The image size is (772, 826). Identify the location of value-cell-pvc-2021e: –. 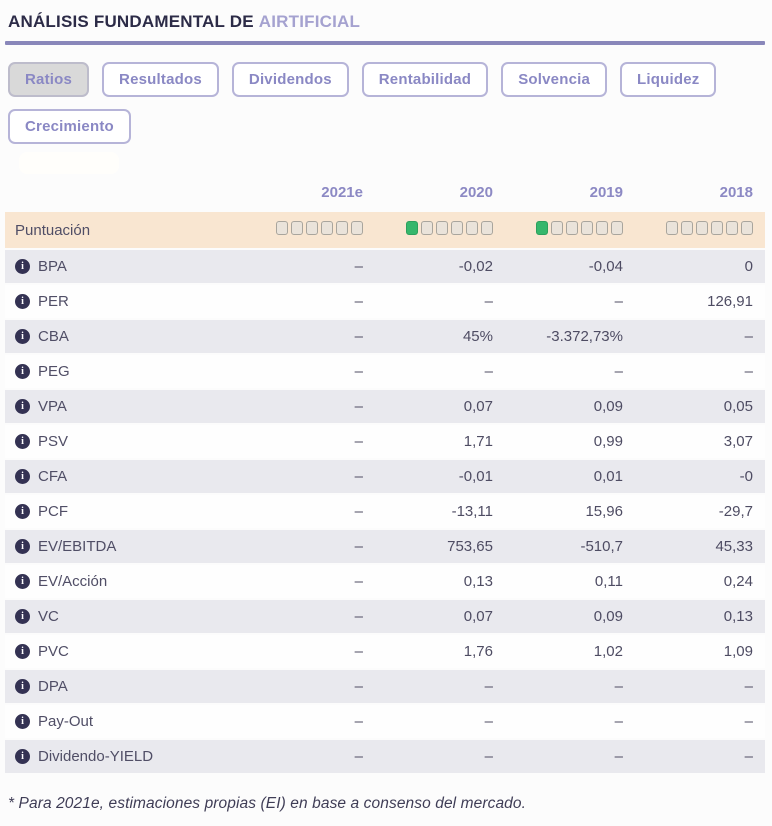
(358, 651).